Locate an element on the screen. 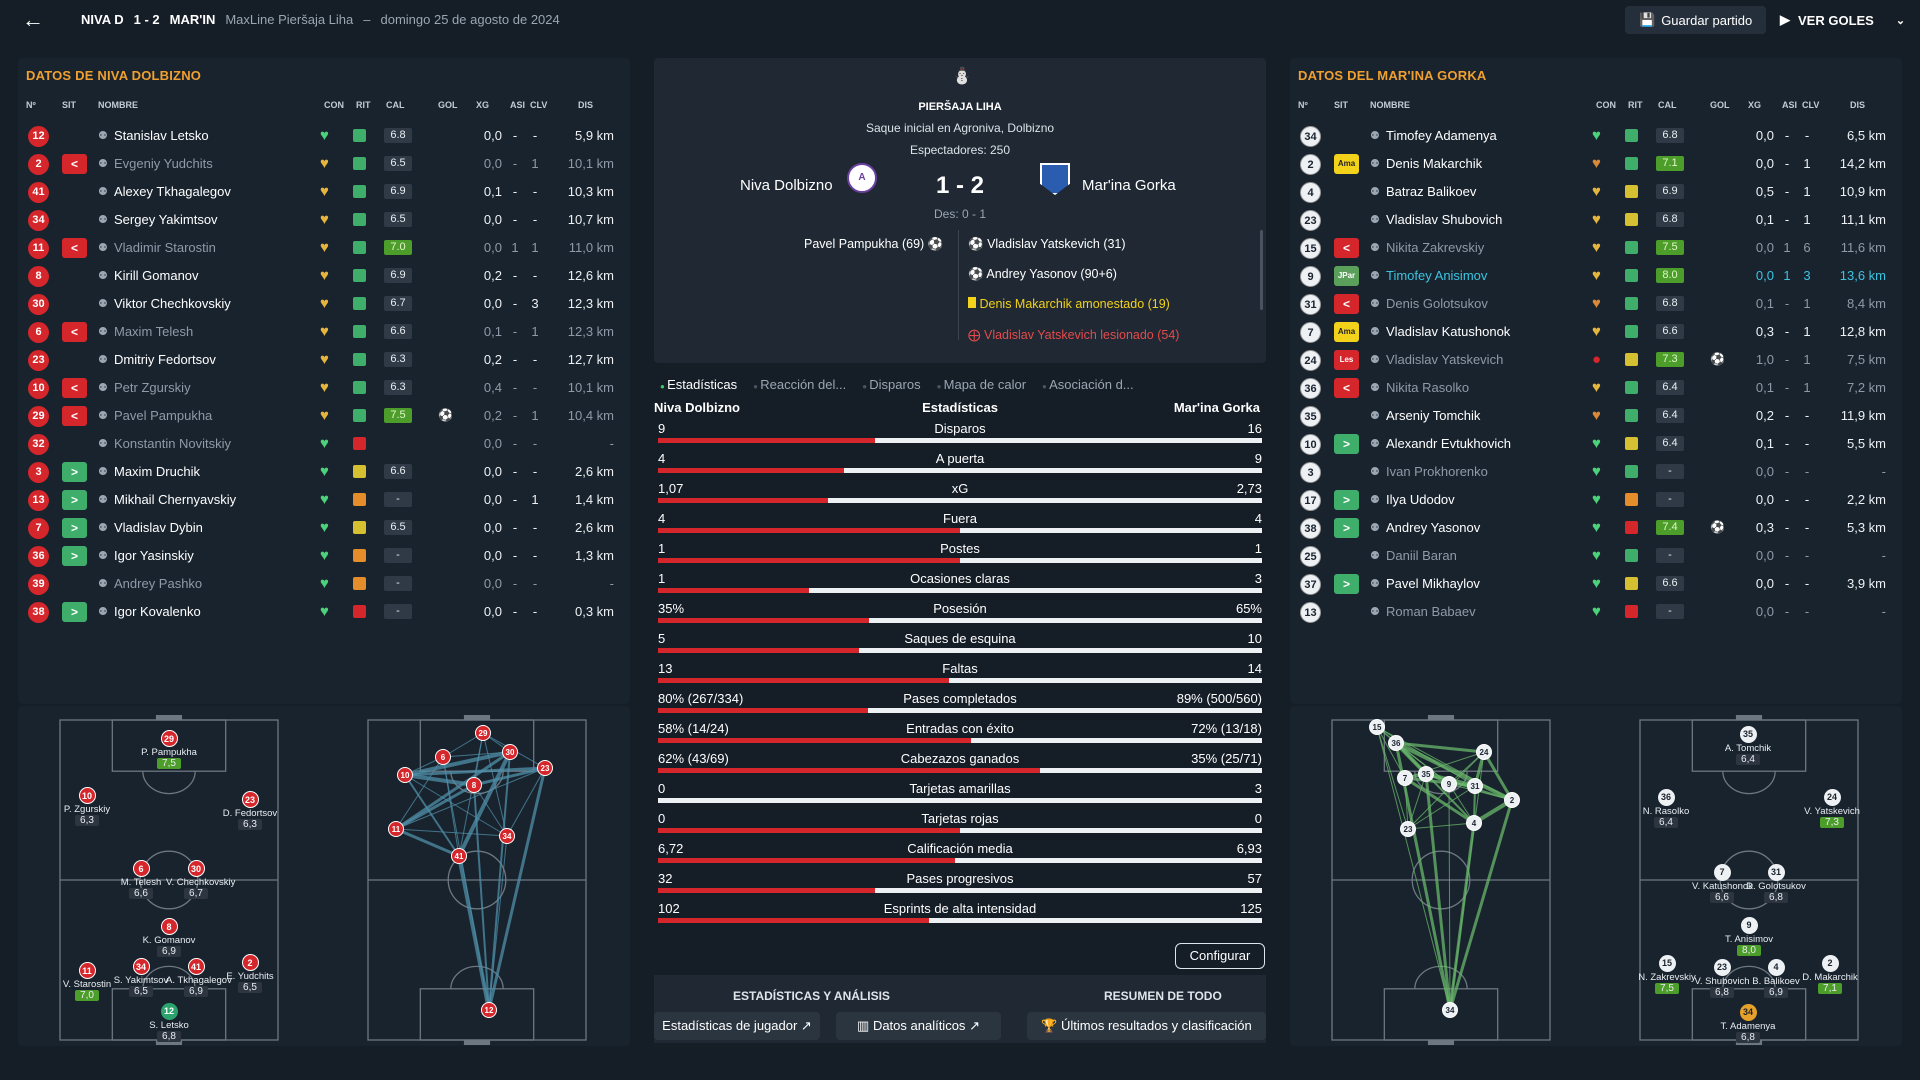 The width and height of the screenshot is (1920, 1080). player-row: 10 < ⚉ Petr Zgurskiy ♥ 6.3 0,4- -10,1 km is located at coordinates (324, 388).